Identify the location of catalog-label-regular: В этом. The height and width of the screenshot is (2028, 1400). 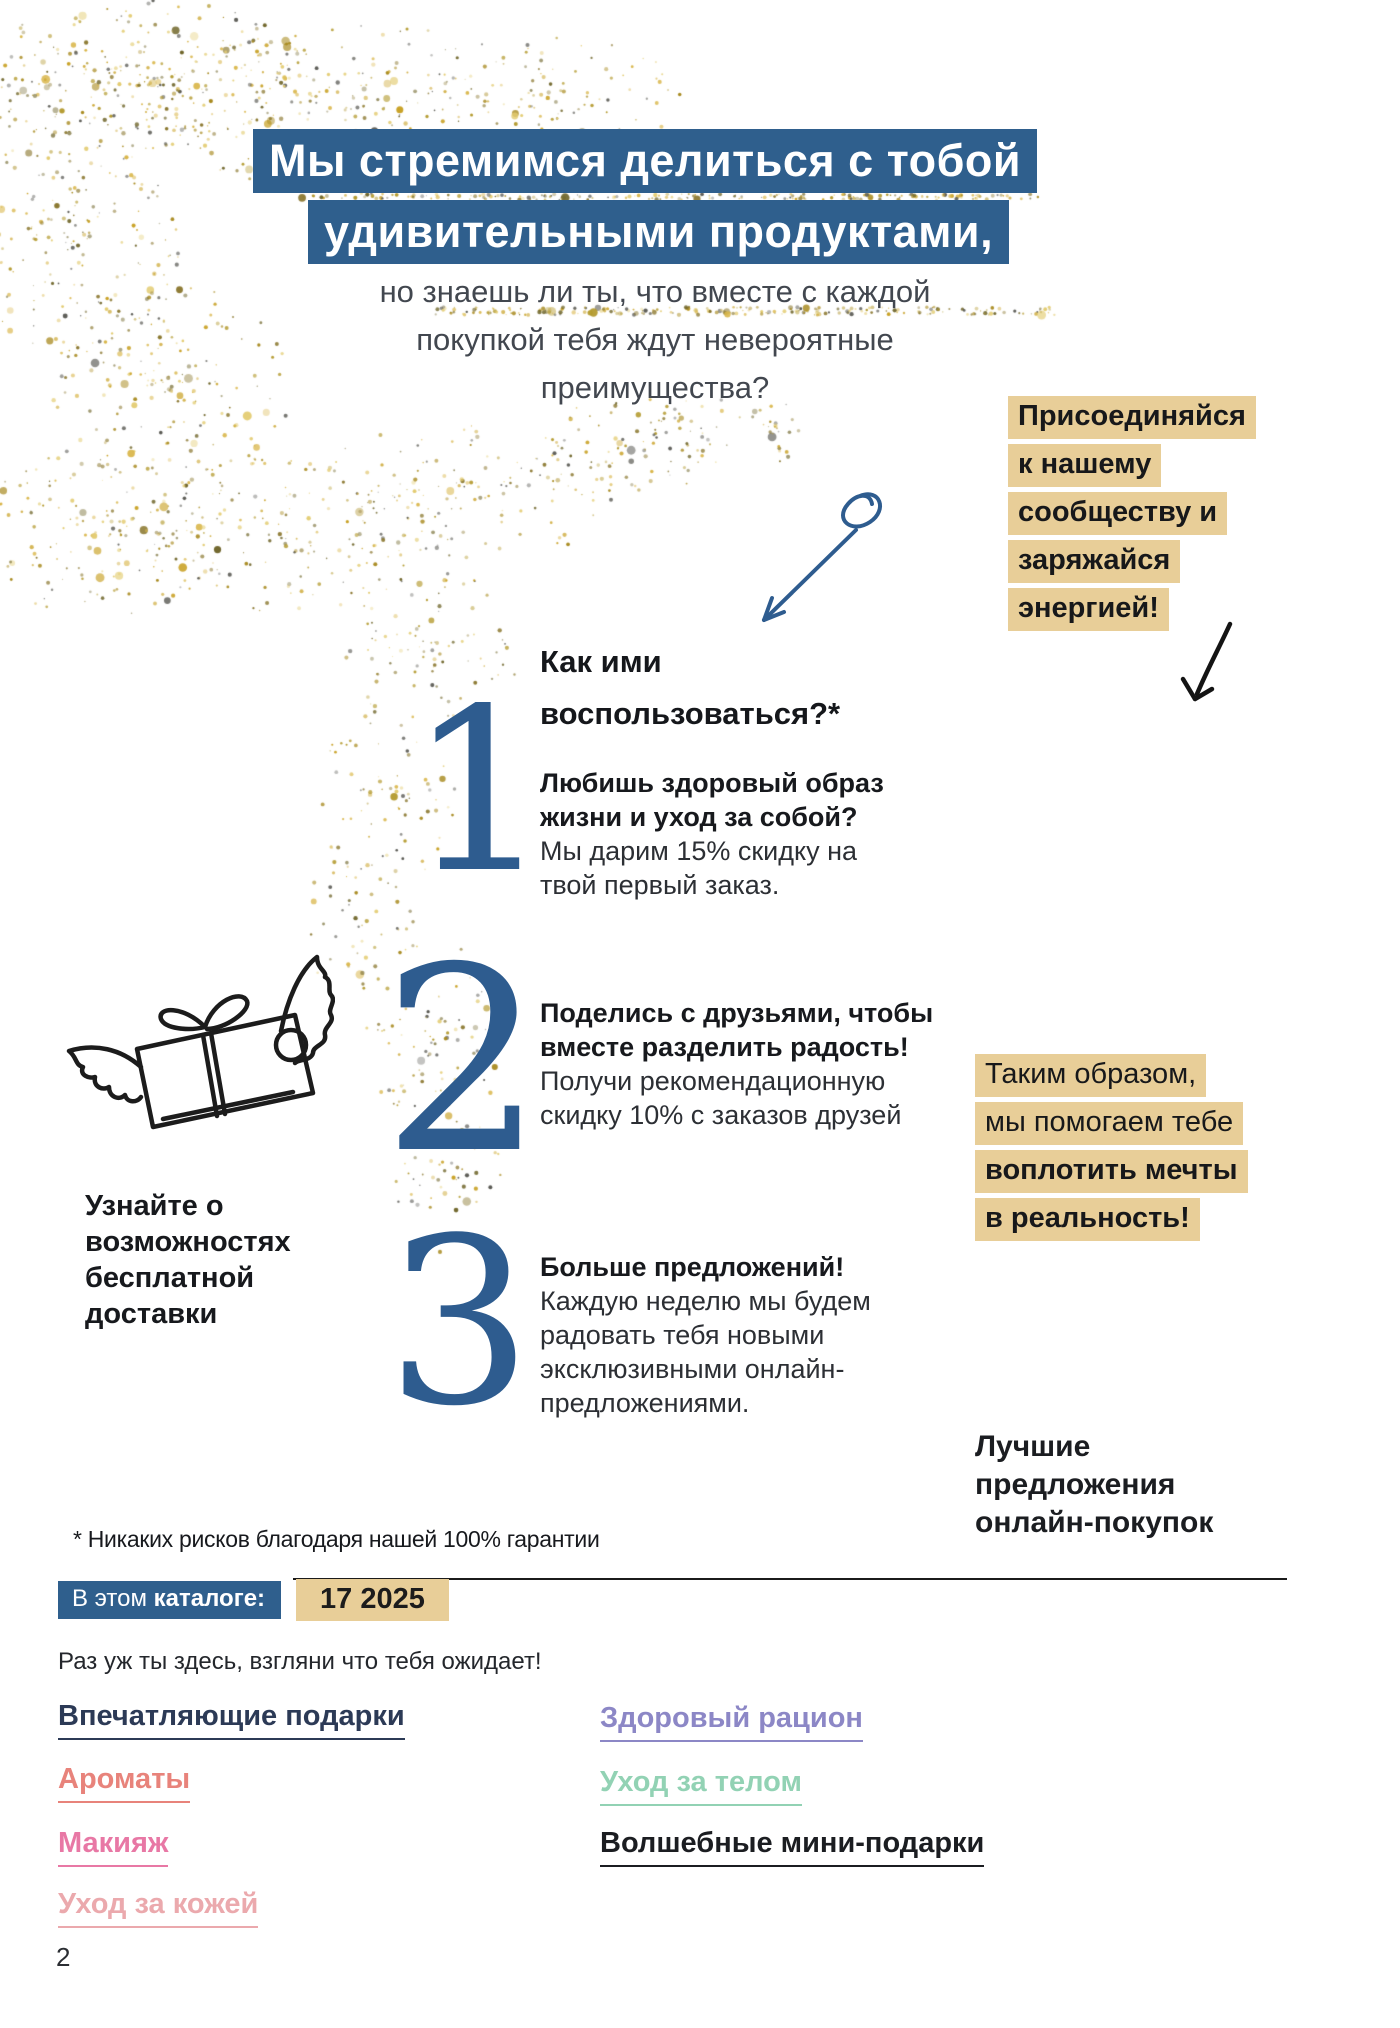
(113, 1598).